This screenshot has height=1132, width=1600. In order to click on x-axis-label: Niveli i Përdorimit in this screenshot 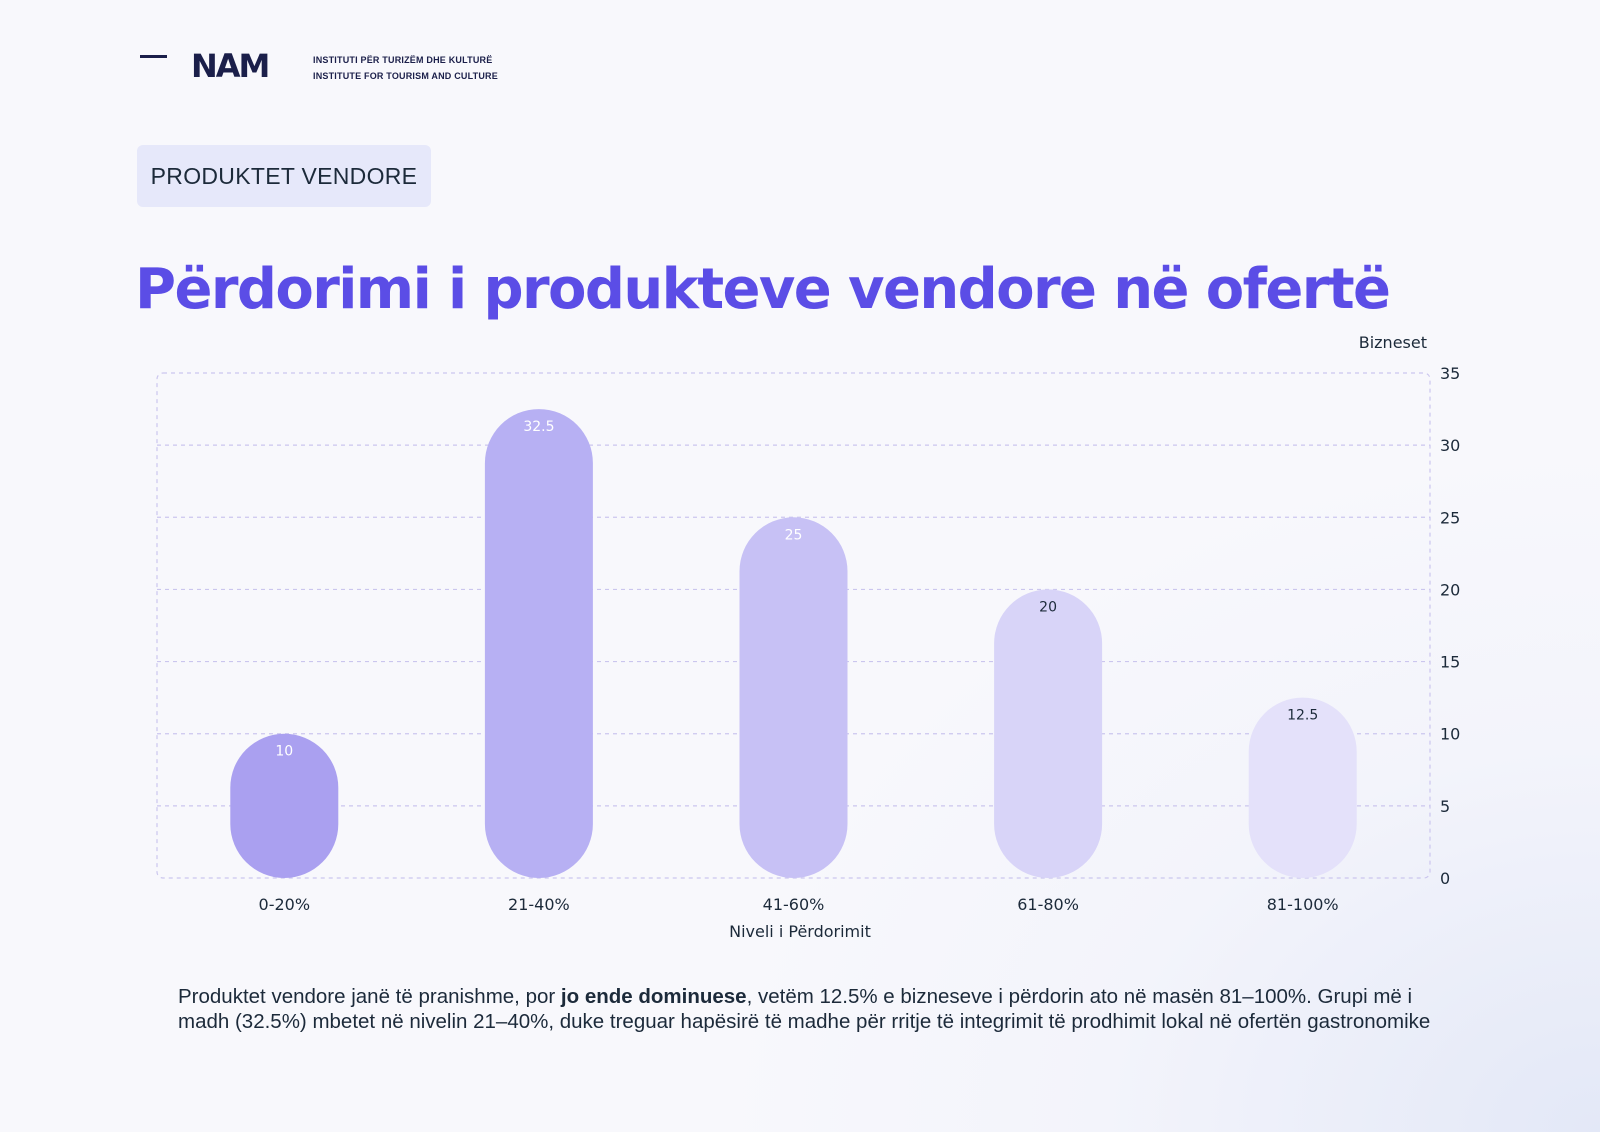, I will do `click(800, 931)`.